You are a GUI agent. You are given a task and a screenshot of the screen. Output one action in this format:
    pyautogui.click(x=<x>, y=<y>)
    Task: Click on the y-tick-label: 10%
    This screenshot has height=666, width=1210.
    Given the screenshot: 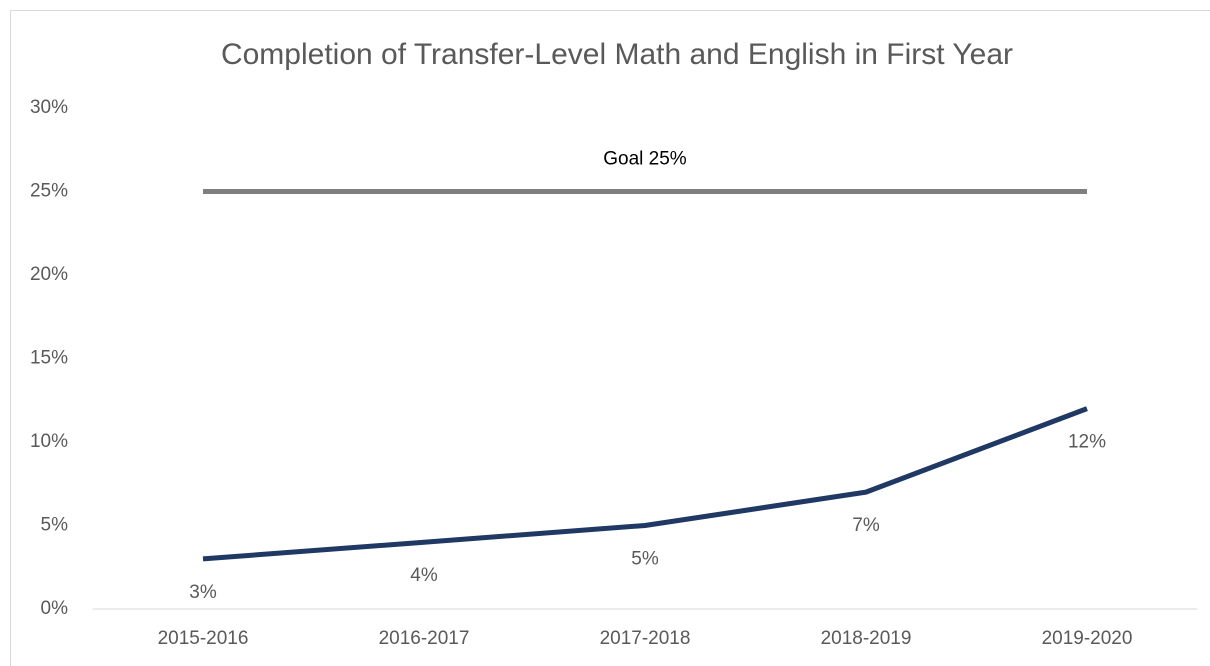 What is the action you would take?
    pyautogui.click(x=49, y=441)
    